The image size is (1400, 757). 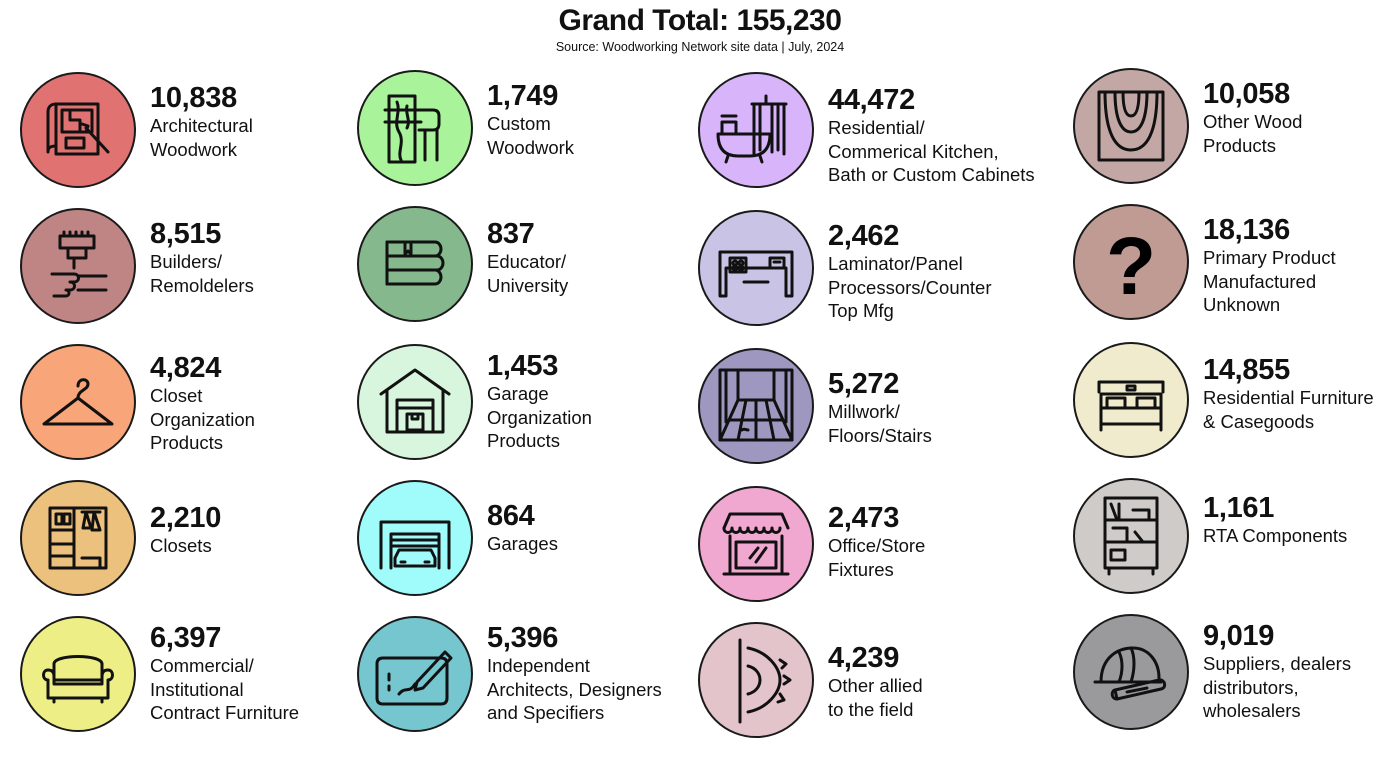 What do you see at coordinates (181, 545) in the screenshot?
I see `category-label-line: Closets` at bounding box center [181, 545].